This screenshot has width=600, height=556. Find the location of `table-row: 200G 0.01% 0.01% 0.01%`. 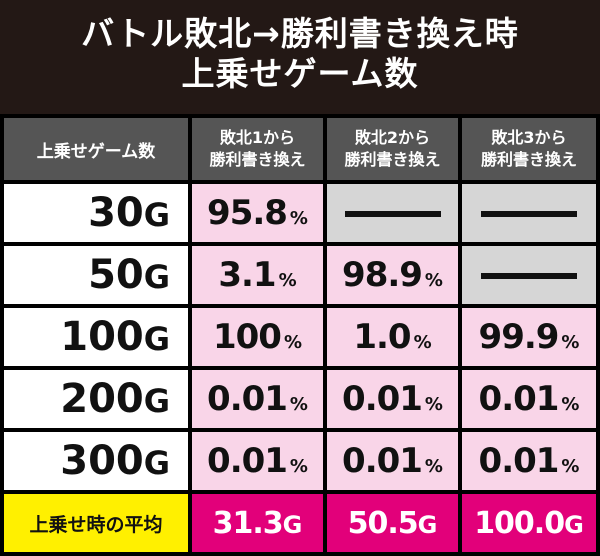

table-row: 200G 0.01% 0.01% 0.01% is located at coordinates (300, 399).